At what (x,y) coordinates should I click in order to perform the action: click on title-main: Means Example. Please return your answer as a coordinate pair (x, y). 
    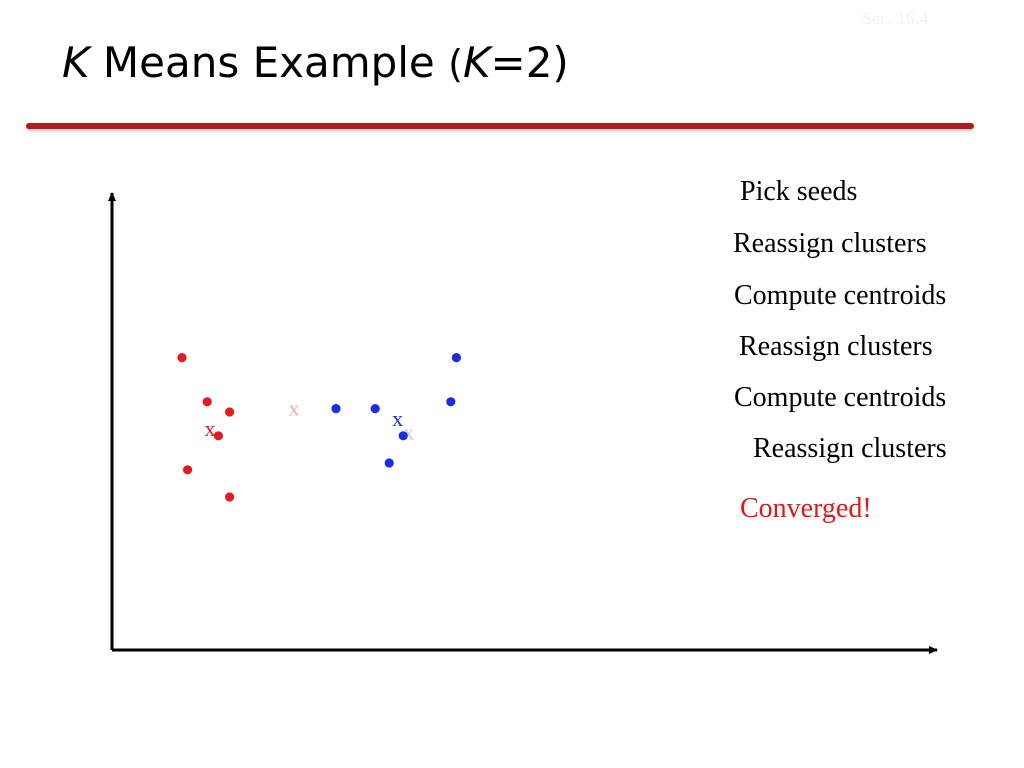
    Looking at the image, I should click on (269, 62).